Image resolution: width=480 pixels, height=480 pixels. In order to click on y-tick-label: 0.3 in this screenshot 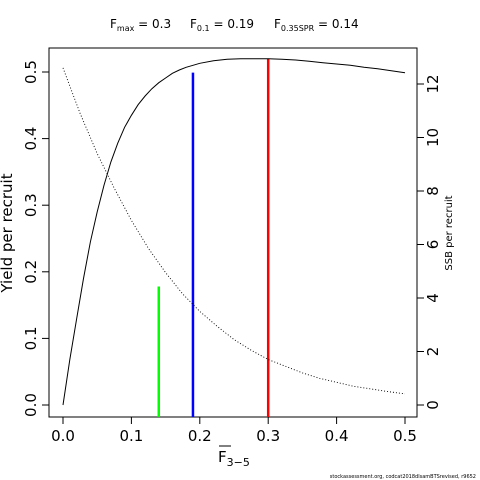, I will do `click(31, 205)`.